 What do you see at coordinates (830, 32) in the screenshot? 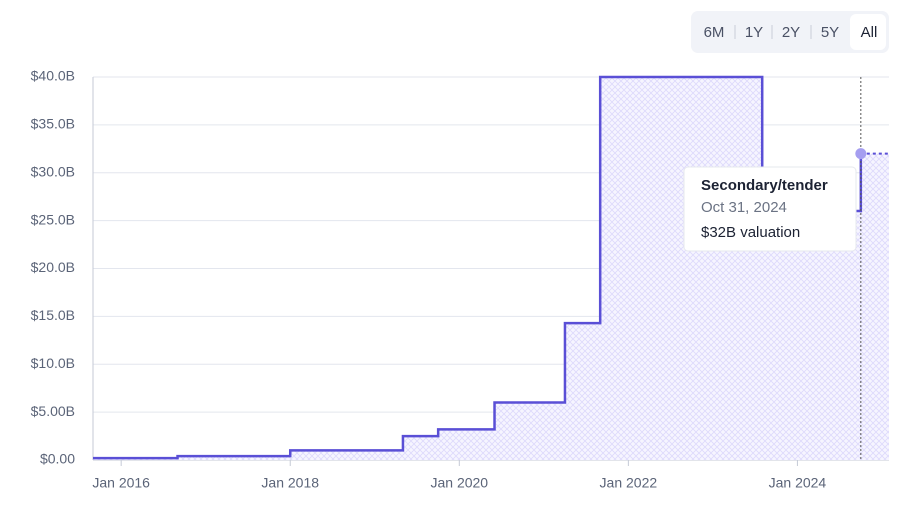
I see `range-button: 5Y` at bounding box center [830, 32].